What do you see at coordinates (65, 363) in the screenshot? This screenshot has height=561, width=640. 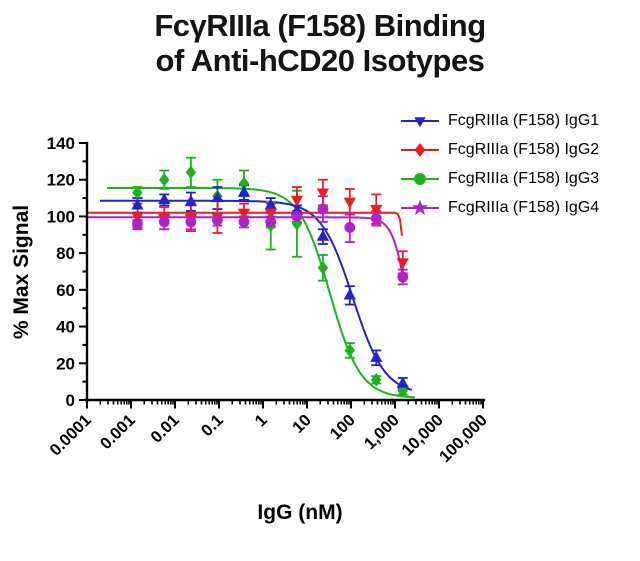 I see `y-tick-label: 20` at bounding box center [65, 363].